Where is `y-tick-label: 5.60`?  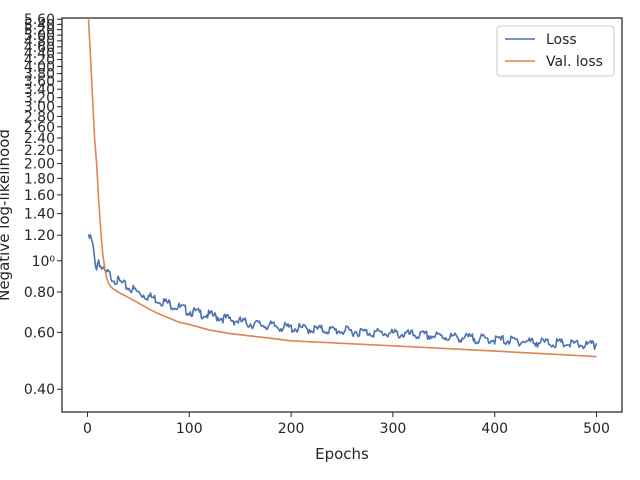 y-tick-label: 5.60 is located at coordinates (39, 20).